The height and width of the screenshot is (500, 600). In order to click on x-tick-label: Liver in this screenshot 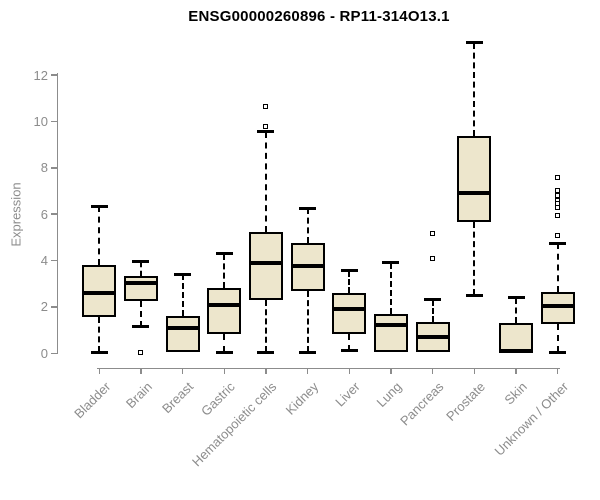, I will do `click(347, 394)`.